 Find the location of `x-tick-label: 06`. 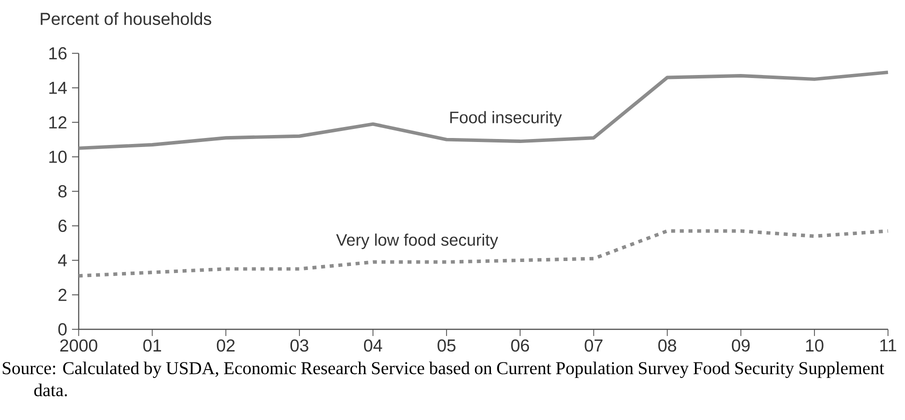

x-tick-label: 06 is located at coordinates (520, 345).